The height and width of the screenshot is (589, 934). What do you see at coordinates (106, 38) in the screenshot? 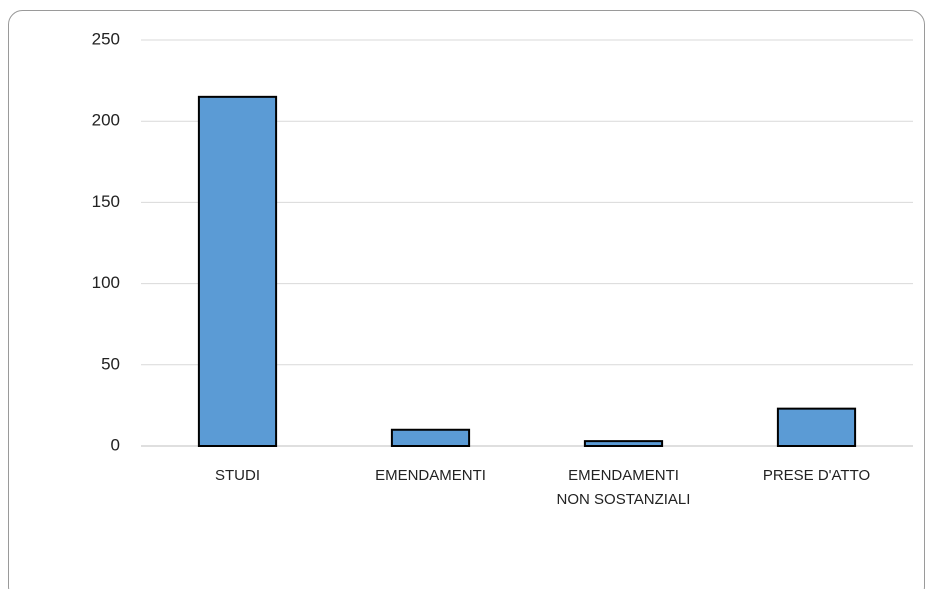
I see `y-tick-label: 250` at bounding box center [106, 38].